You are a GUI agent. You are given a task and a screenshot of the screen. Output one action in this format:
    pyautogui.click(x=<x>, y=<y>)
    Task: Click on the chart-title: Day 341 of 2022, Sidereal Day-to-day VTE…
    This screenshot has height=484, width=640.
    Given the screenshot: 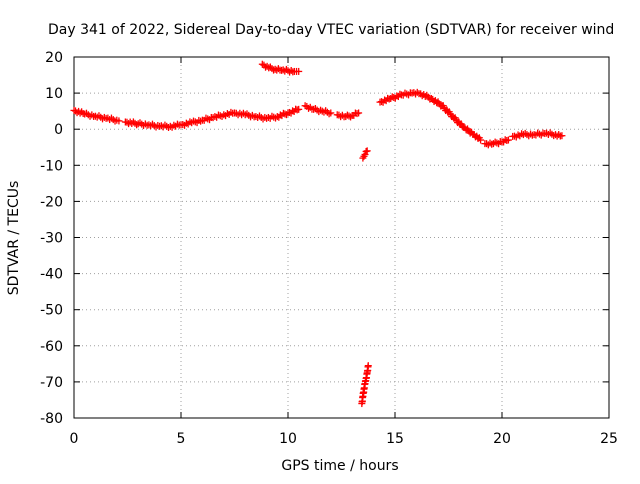 What is the action you would take?
    pyautogui.click(x=331, y=30)
    